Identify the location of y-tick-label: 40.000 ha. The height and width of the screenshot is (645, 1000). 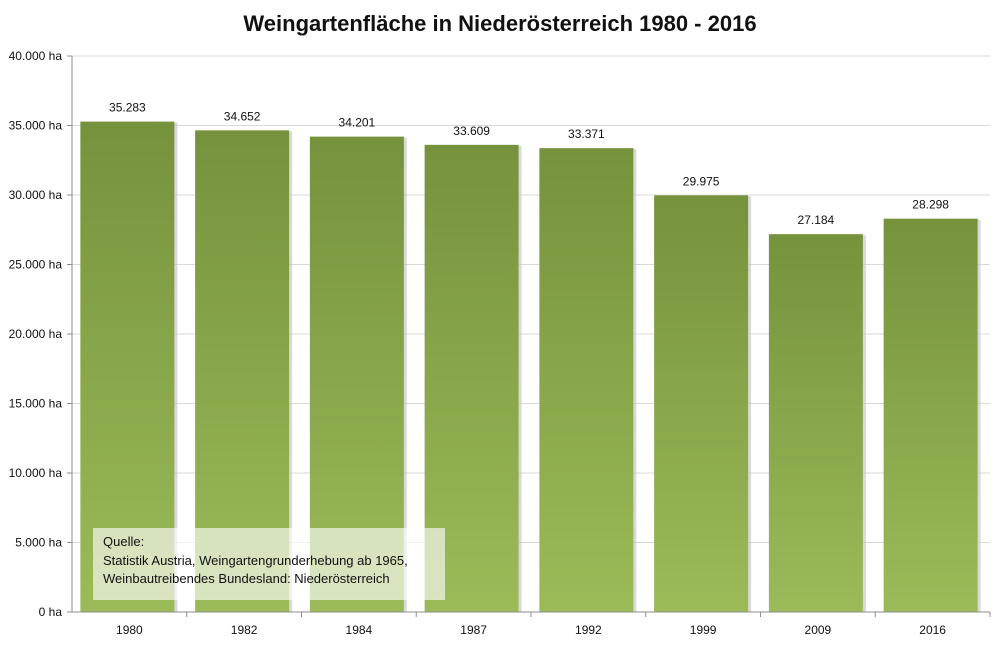
(36, 56).